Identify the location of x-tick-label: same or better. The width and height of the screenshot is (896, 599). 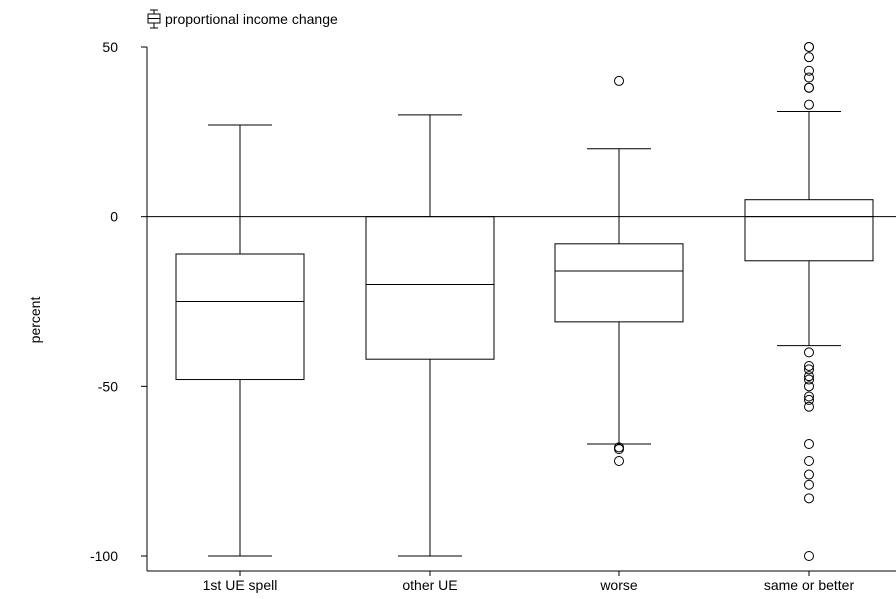
(809, 585).